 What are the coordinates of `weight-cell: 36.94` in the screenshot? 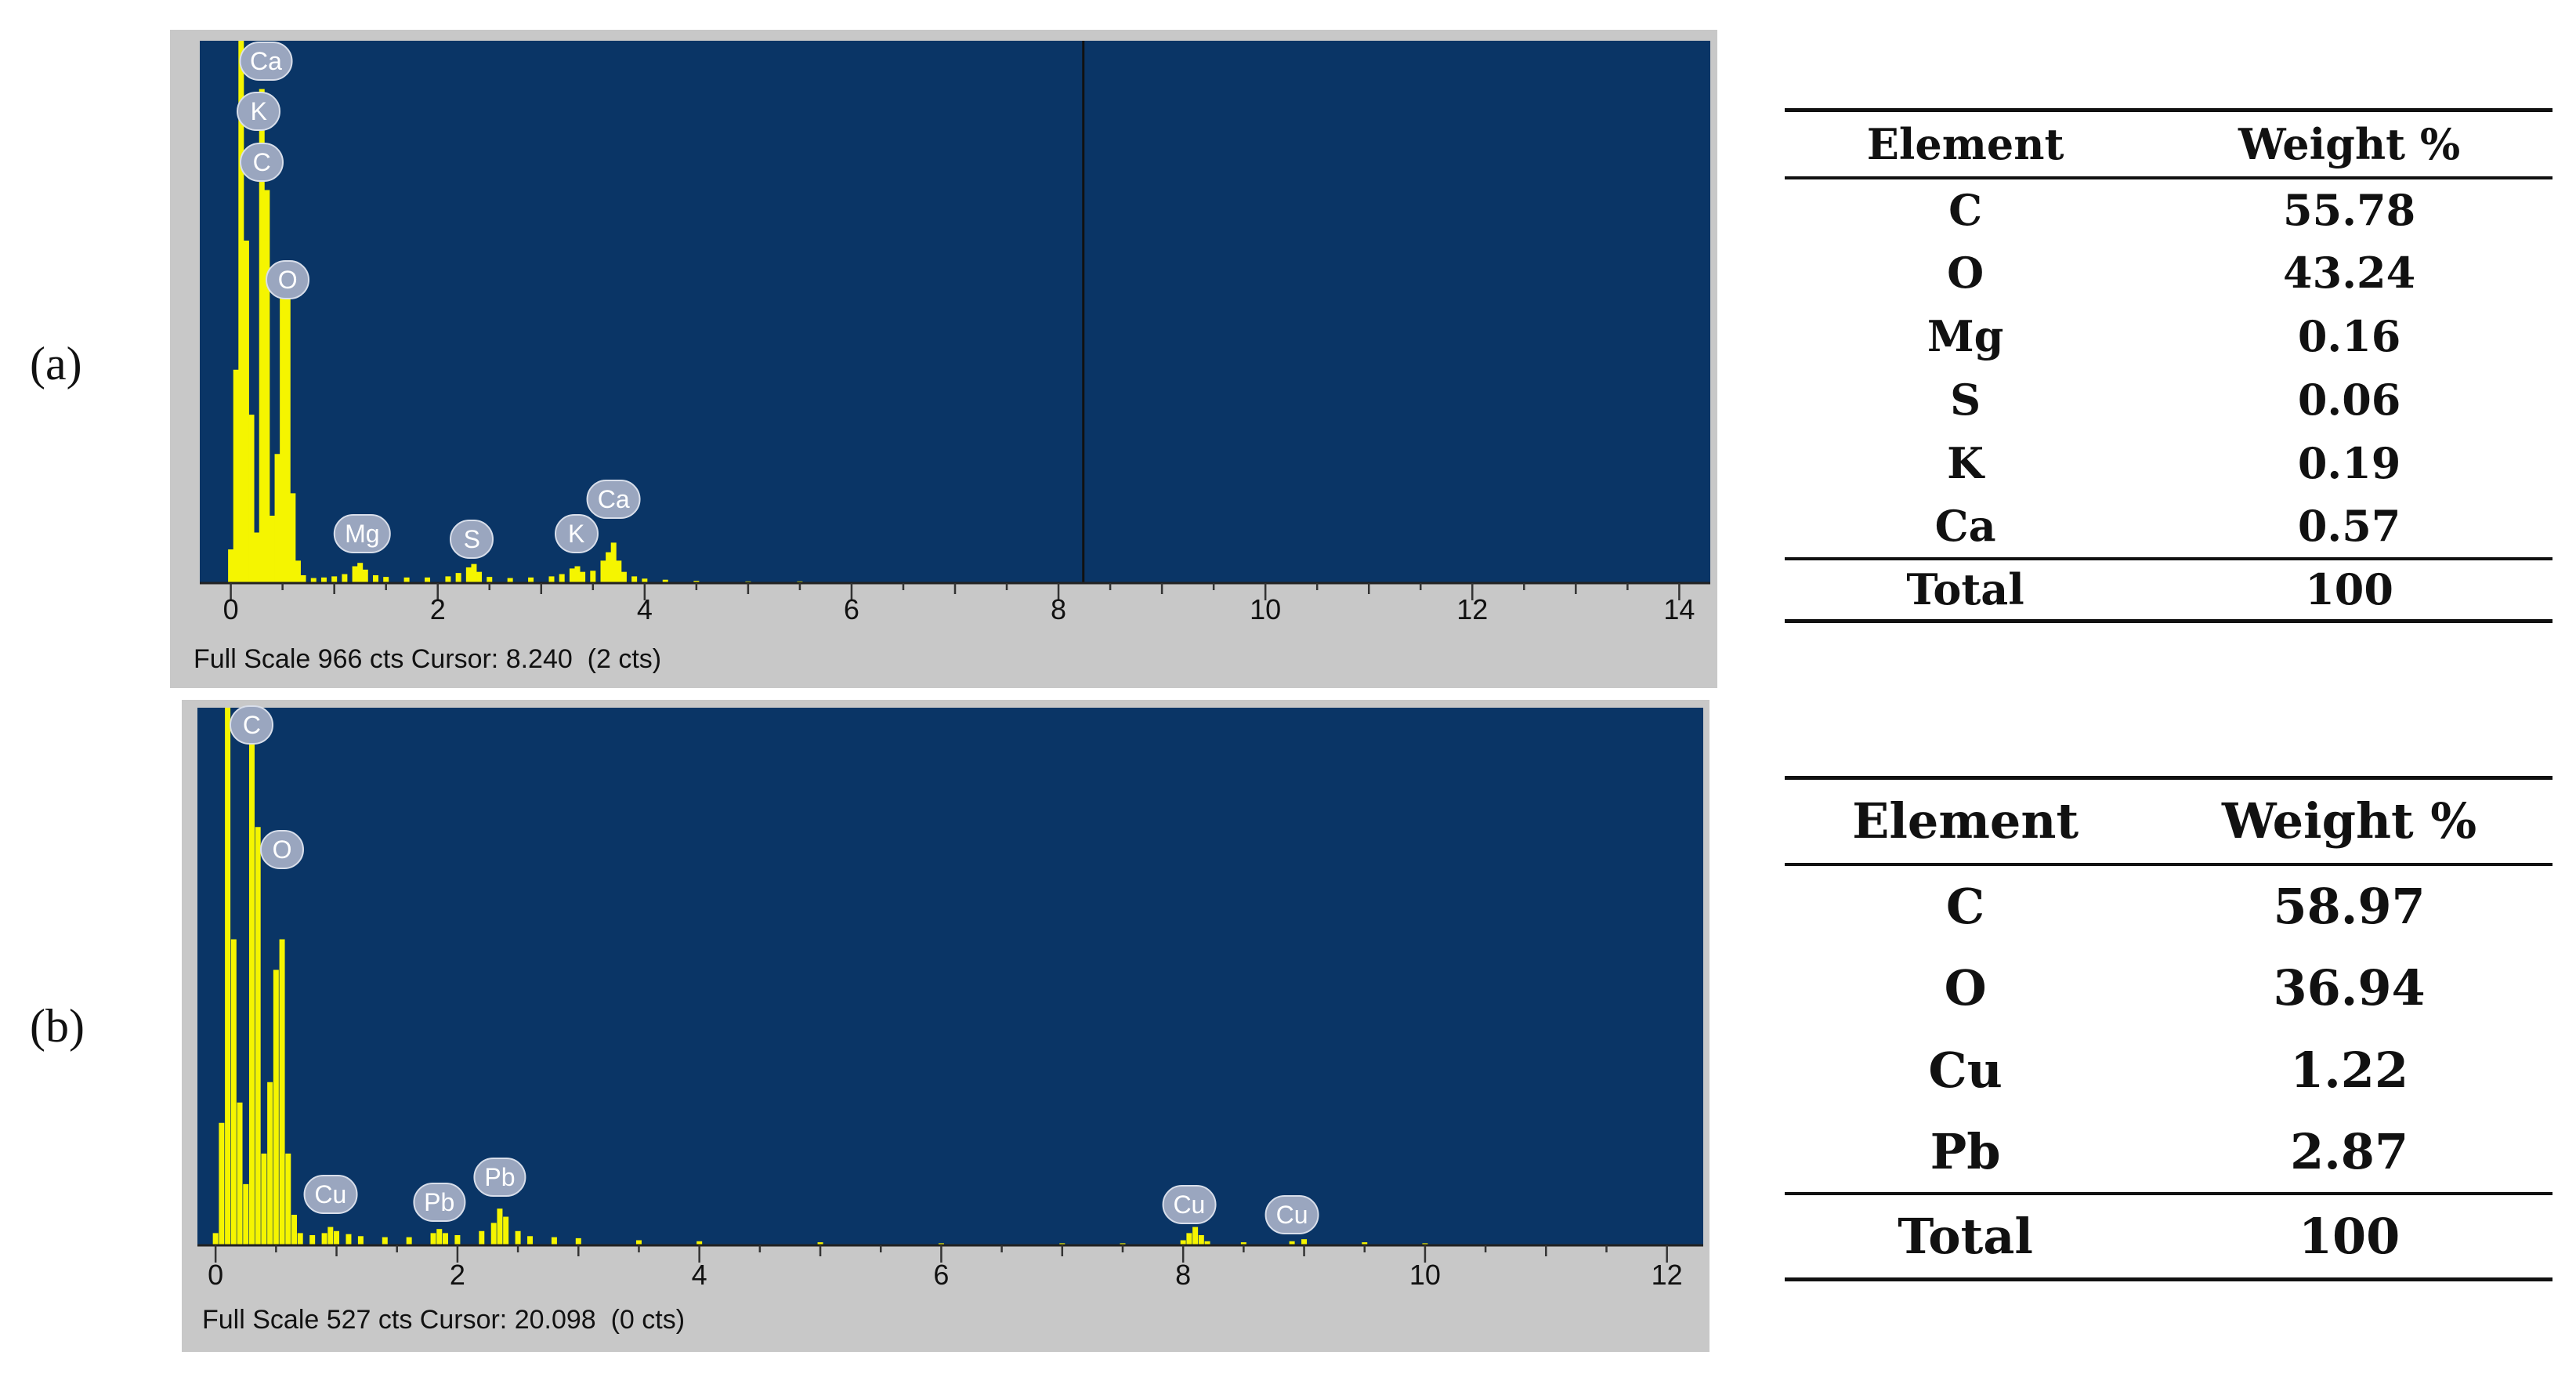 It's located at (2349, 987).